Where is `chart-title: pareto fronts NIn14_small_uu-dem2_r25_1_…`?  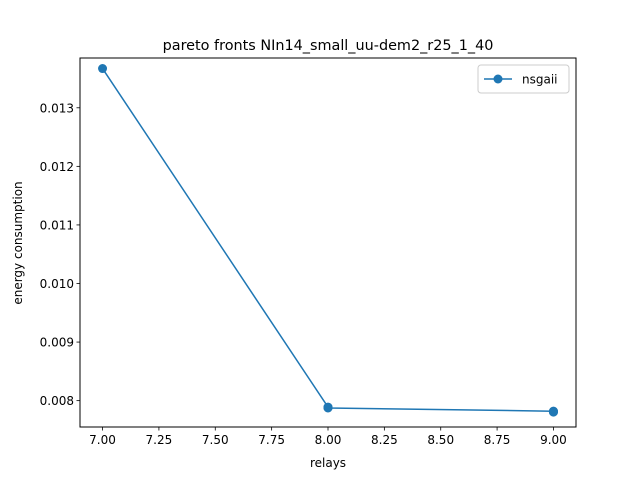
chart-title: pareto fronts NIn14_small_uu-dem2_r25_1_… is located at coordinates (328, 46).